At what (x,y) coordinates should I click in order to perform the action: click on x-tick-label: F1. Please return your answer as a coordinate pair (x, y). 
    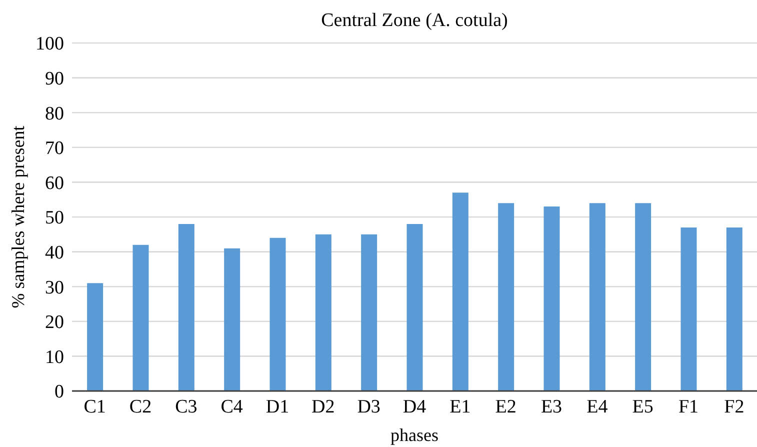
    Looking at the image, I should click on (688, 407).